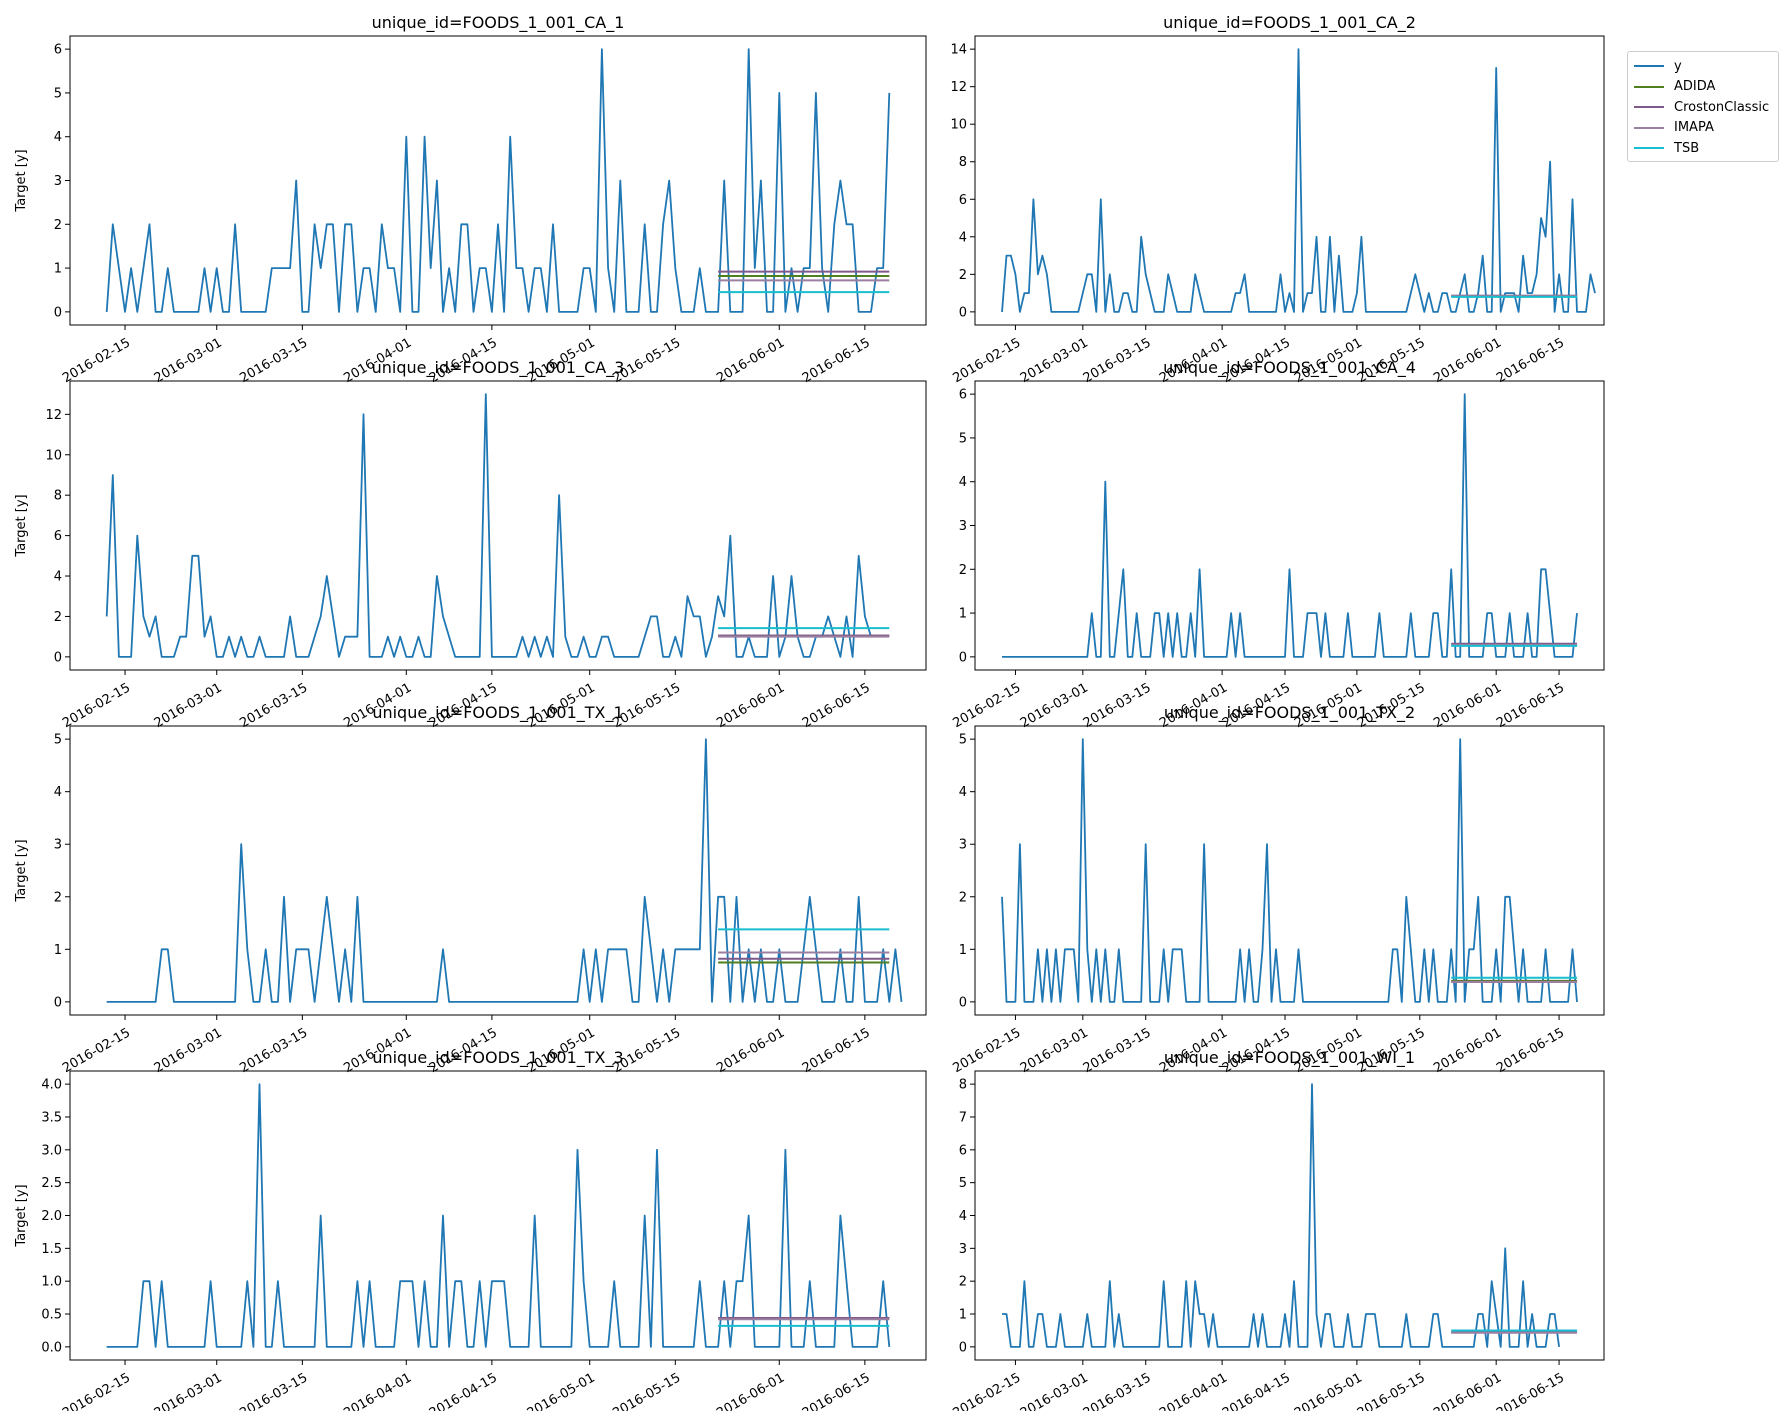 This screenshot has height=1411, width=1790. I want to click on y-tick-label: 1.5, so click(51, 1249).